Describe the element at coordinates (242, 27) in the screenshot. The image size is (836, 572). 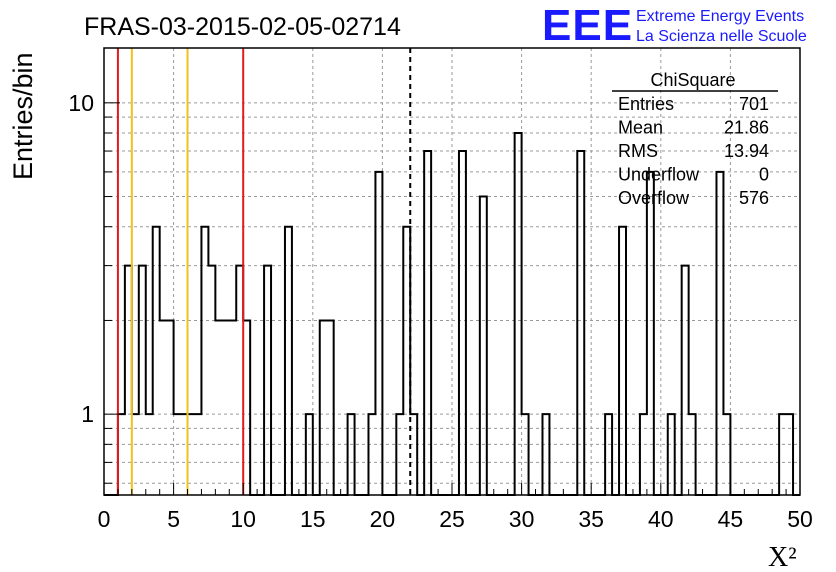
I see `chart-title: FRAS-03-2015-02-05-02714` at that location.